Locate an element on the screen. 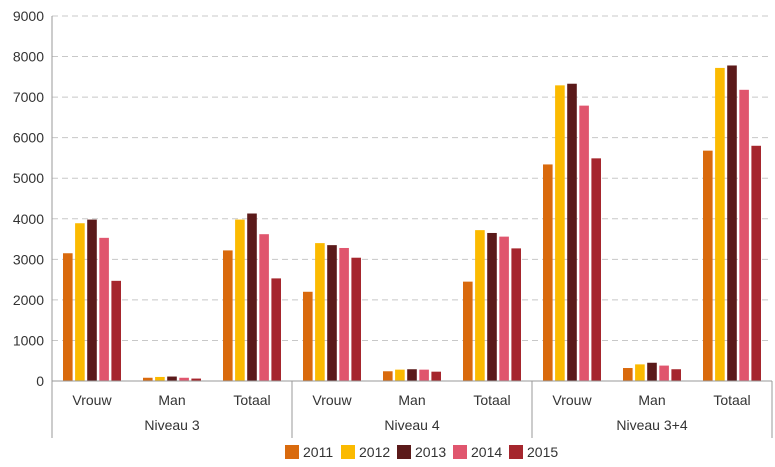 The width and height of the screenshot is (775, 467). y-tick-label: 8000 is located at coordinates (28, 57).